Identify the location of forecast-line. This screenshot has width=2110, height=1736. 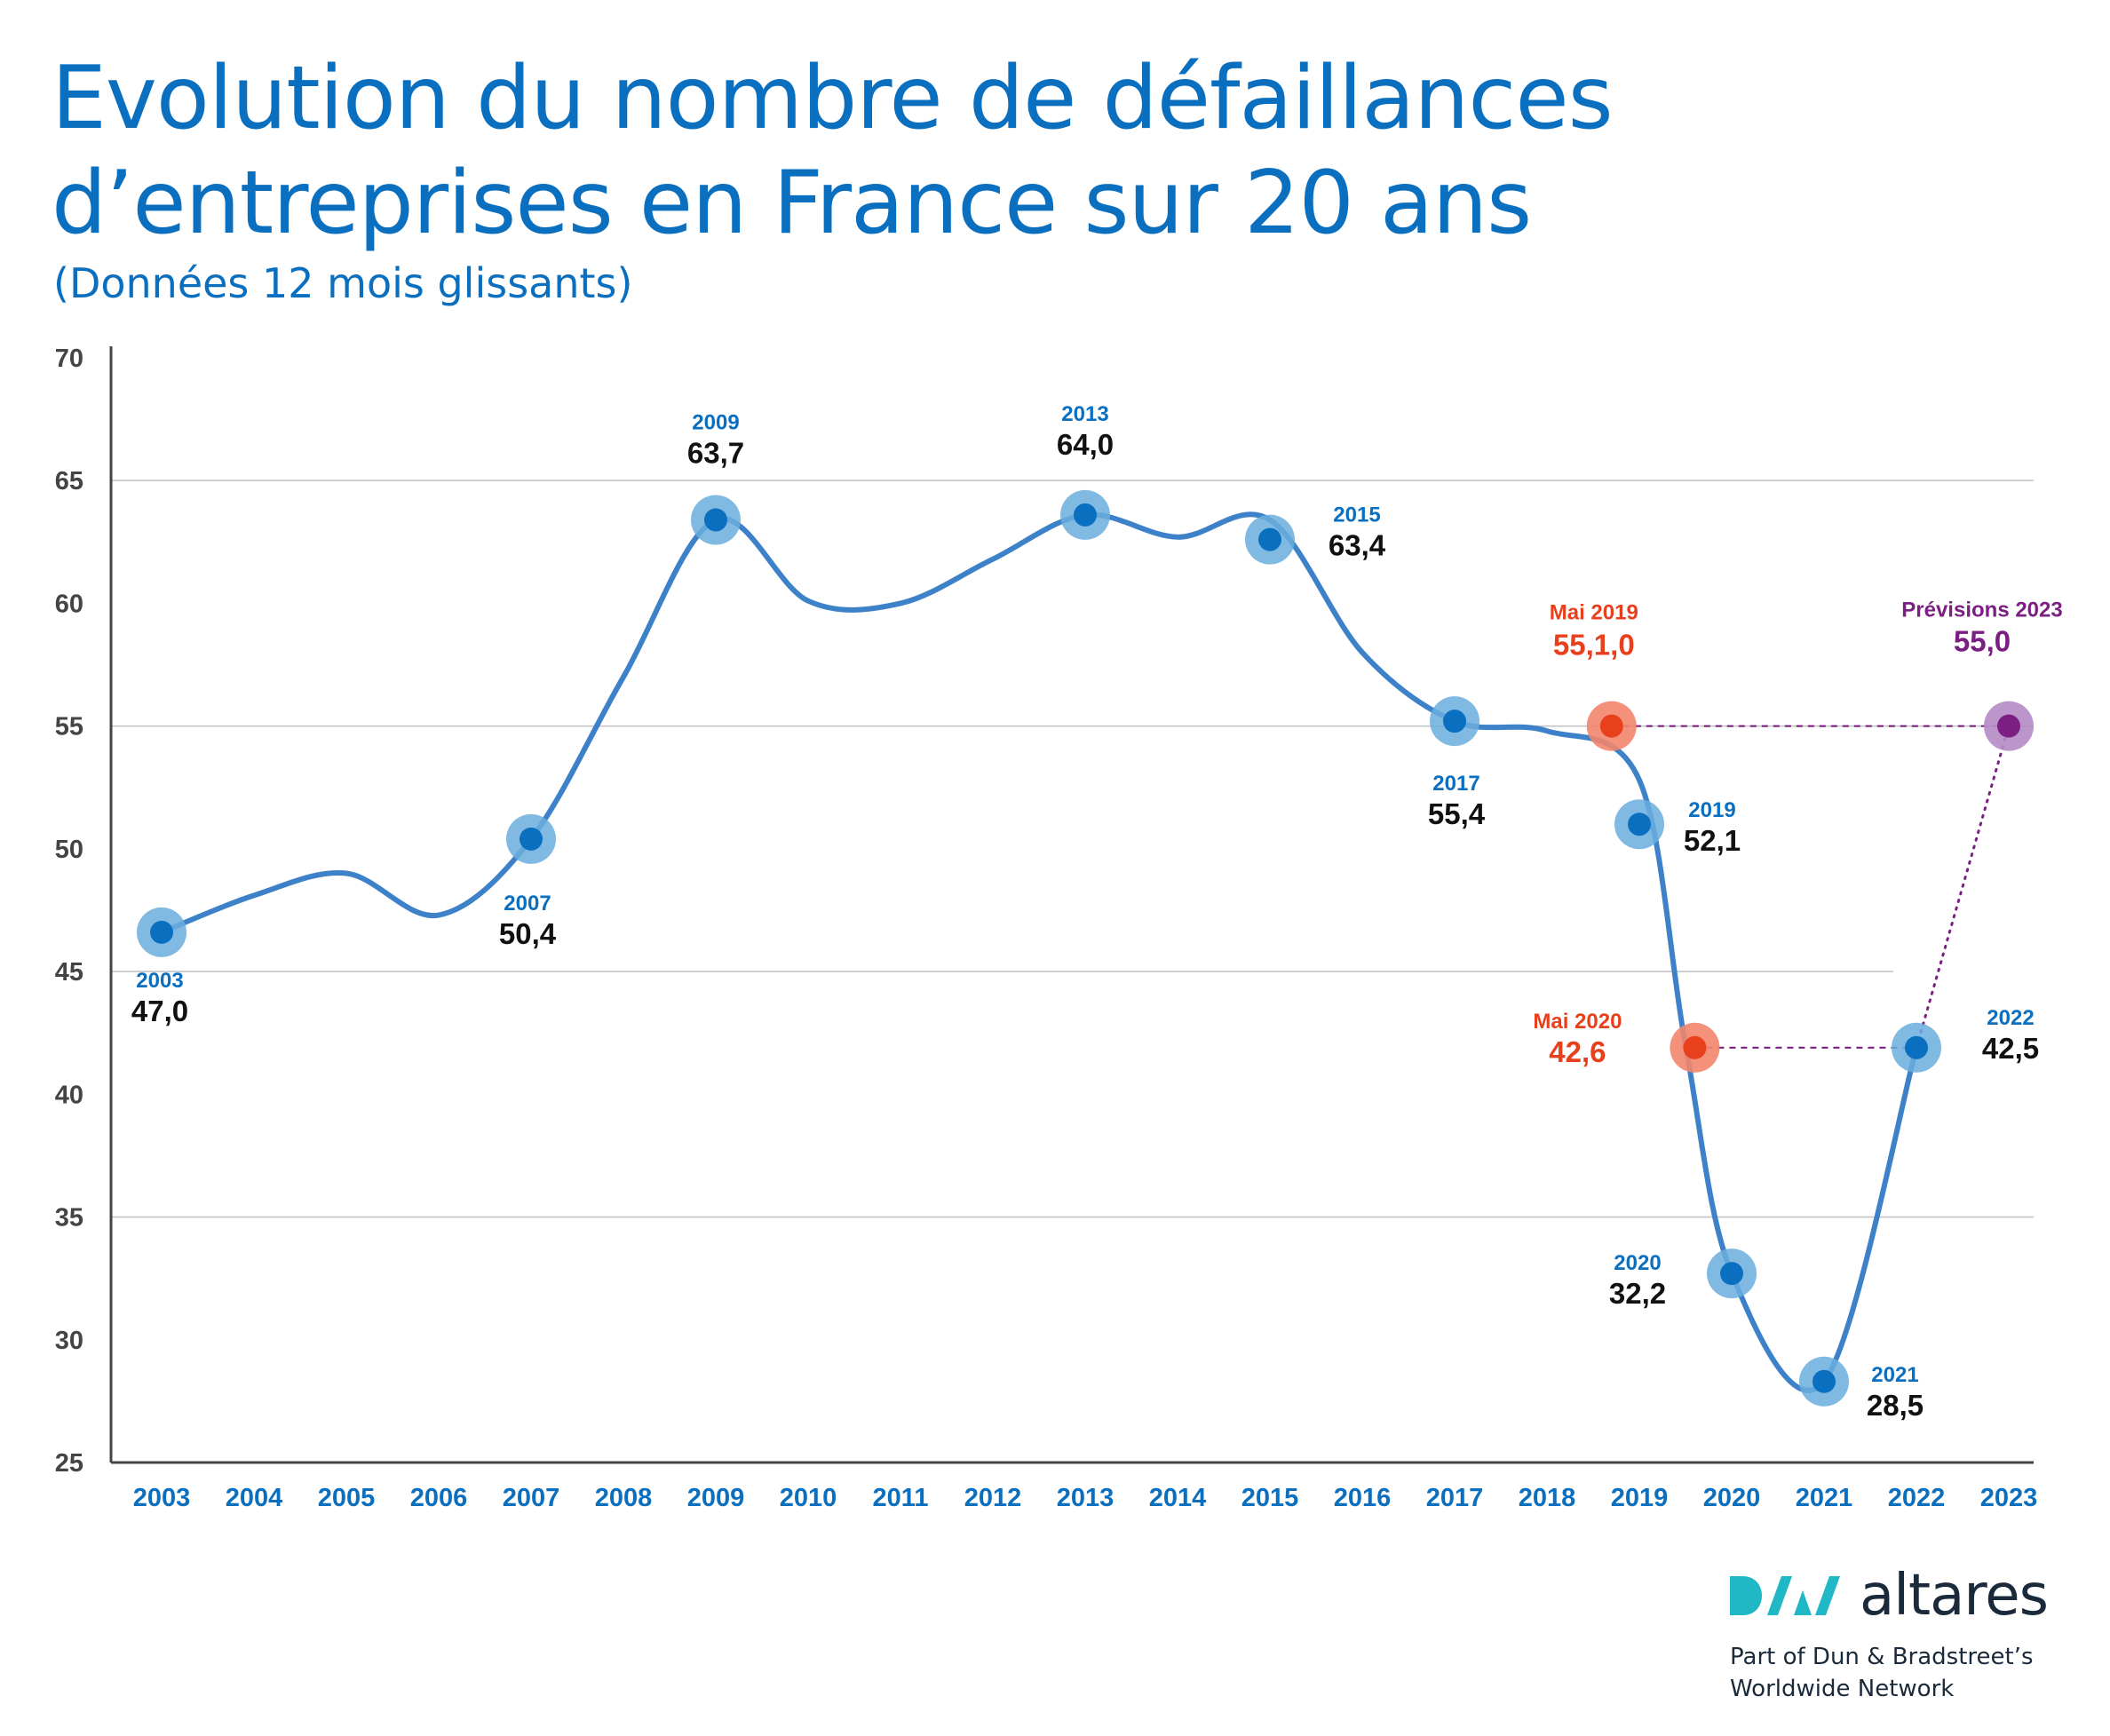
(1963, 887).